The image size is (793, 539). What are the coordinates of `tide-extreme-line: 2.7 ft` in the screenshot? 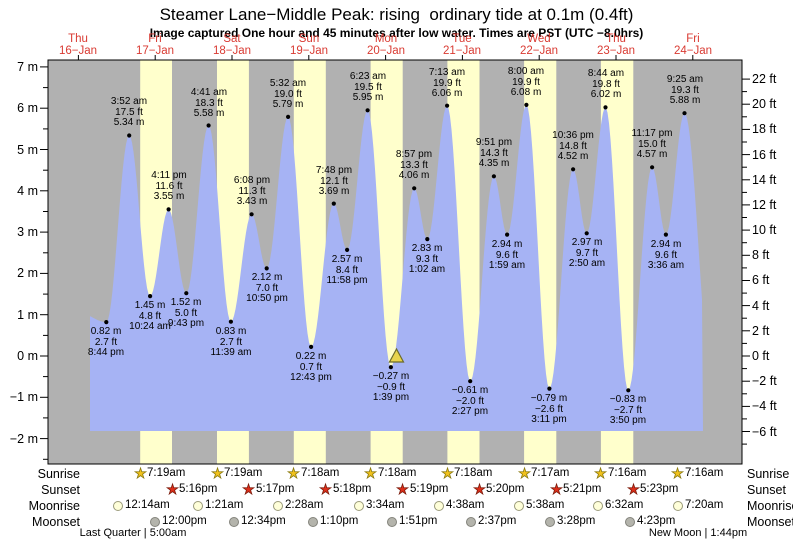 It's located at (106, 342).